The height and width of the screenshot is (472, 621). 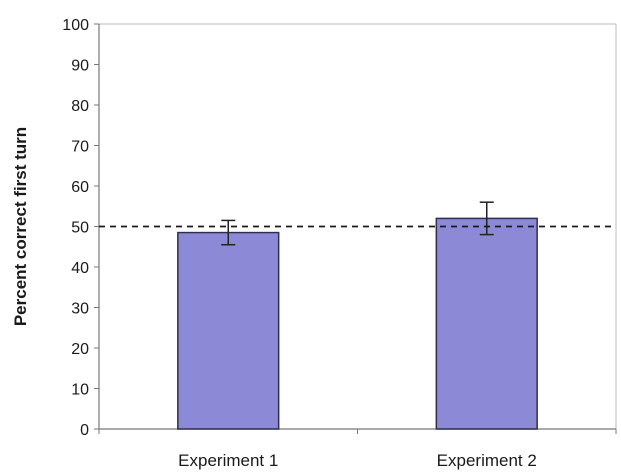 What do you see at coordinates (487, 460) in the screenshot?
I see `x-tick-label: Experiment 2` at bounding box center [487, 460].